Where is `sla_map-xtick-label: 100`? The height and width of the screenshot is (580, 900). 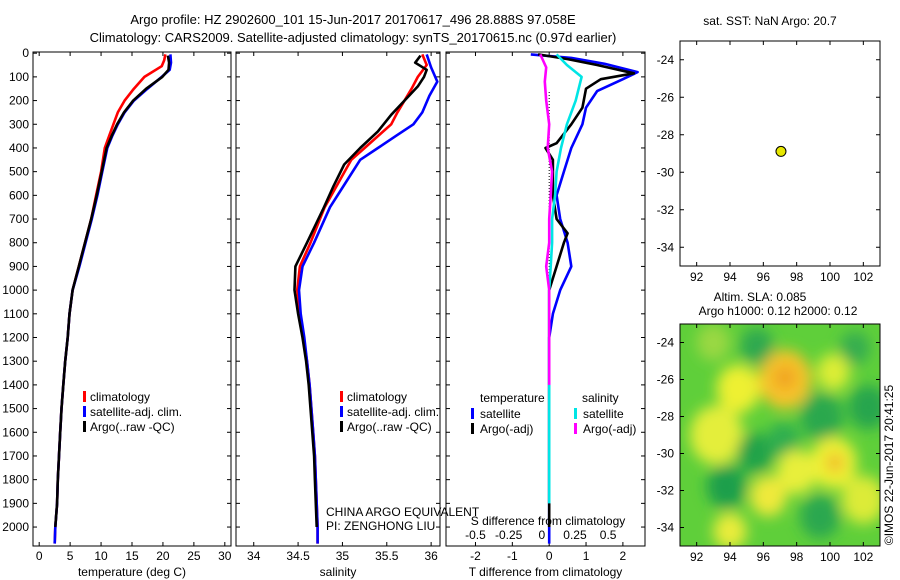 sla_map-xtick-label: 100 is located at coordinates (830, 557).